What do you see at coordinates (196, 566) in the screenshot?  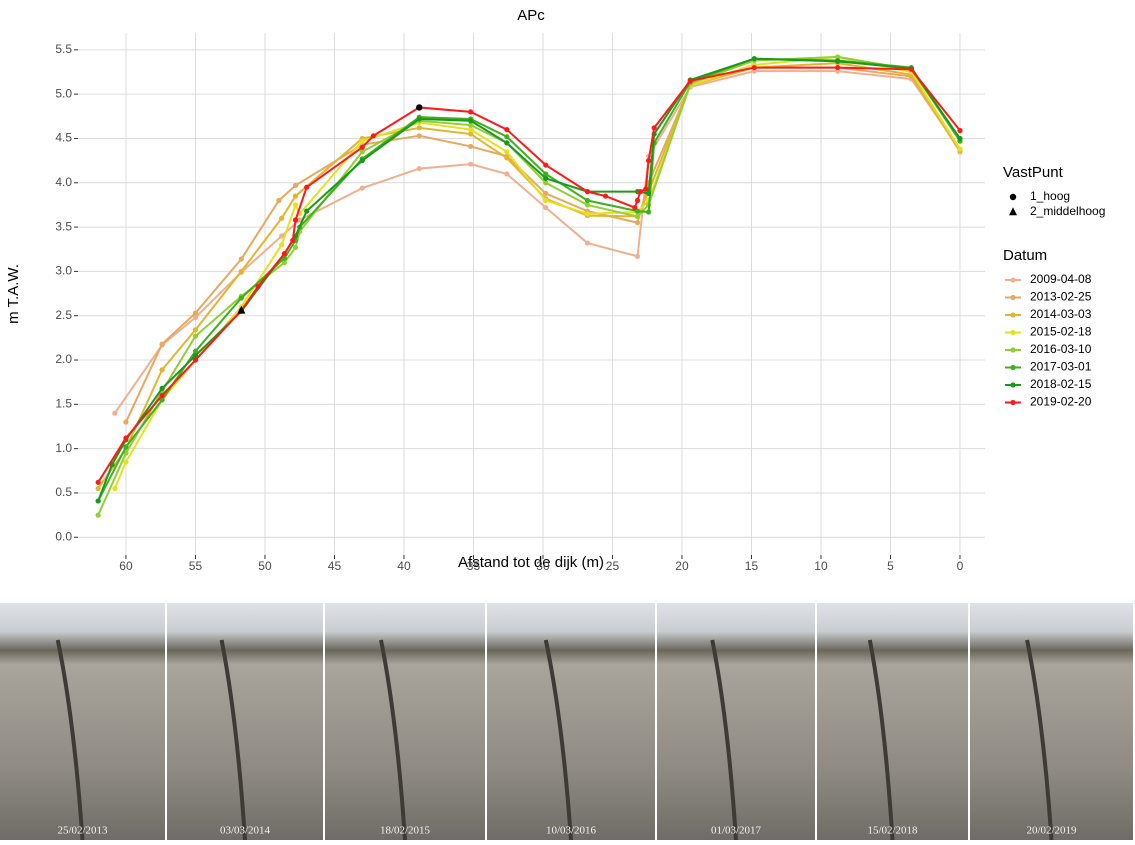 I see `x-tick-label: 55` at bounding box center [196, 566].